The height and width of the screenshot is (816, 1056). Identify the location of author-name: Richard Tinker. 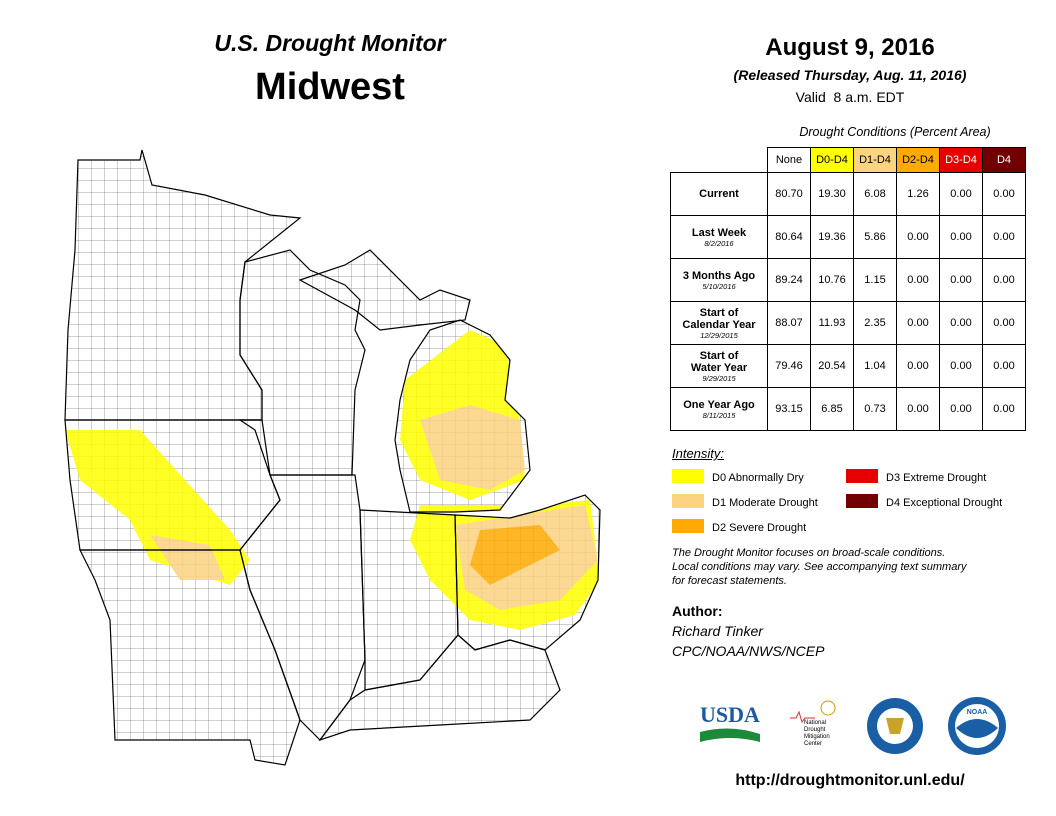
(717, 631).